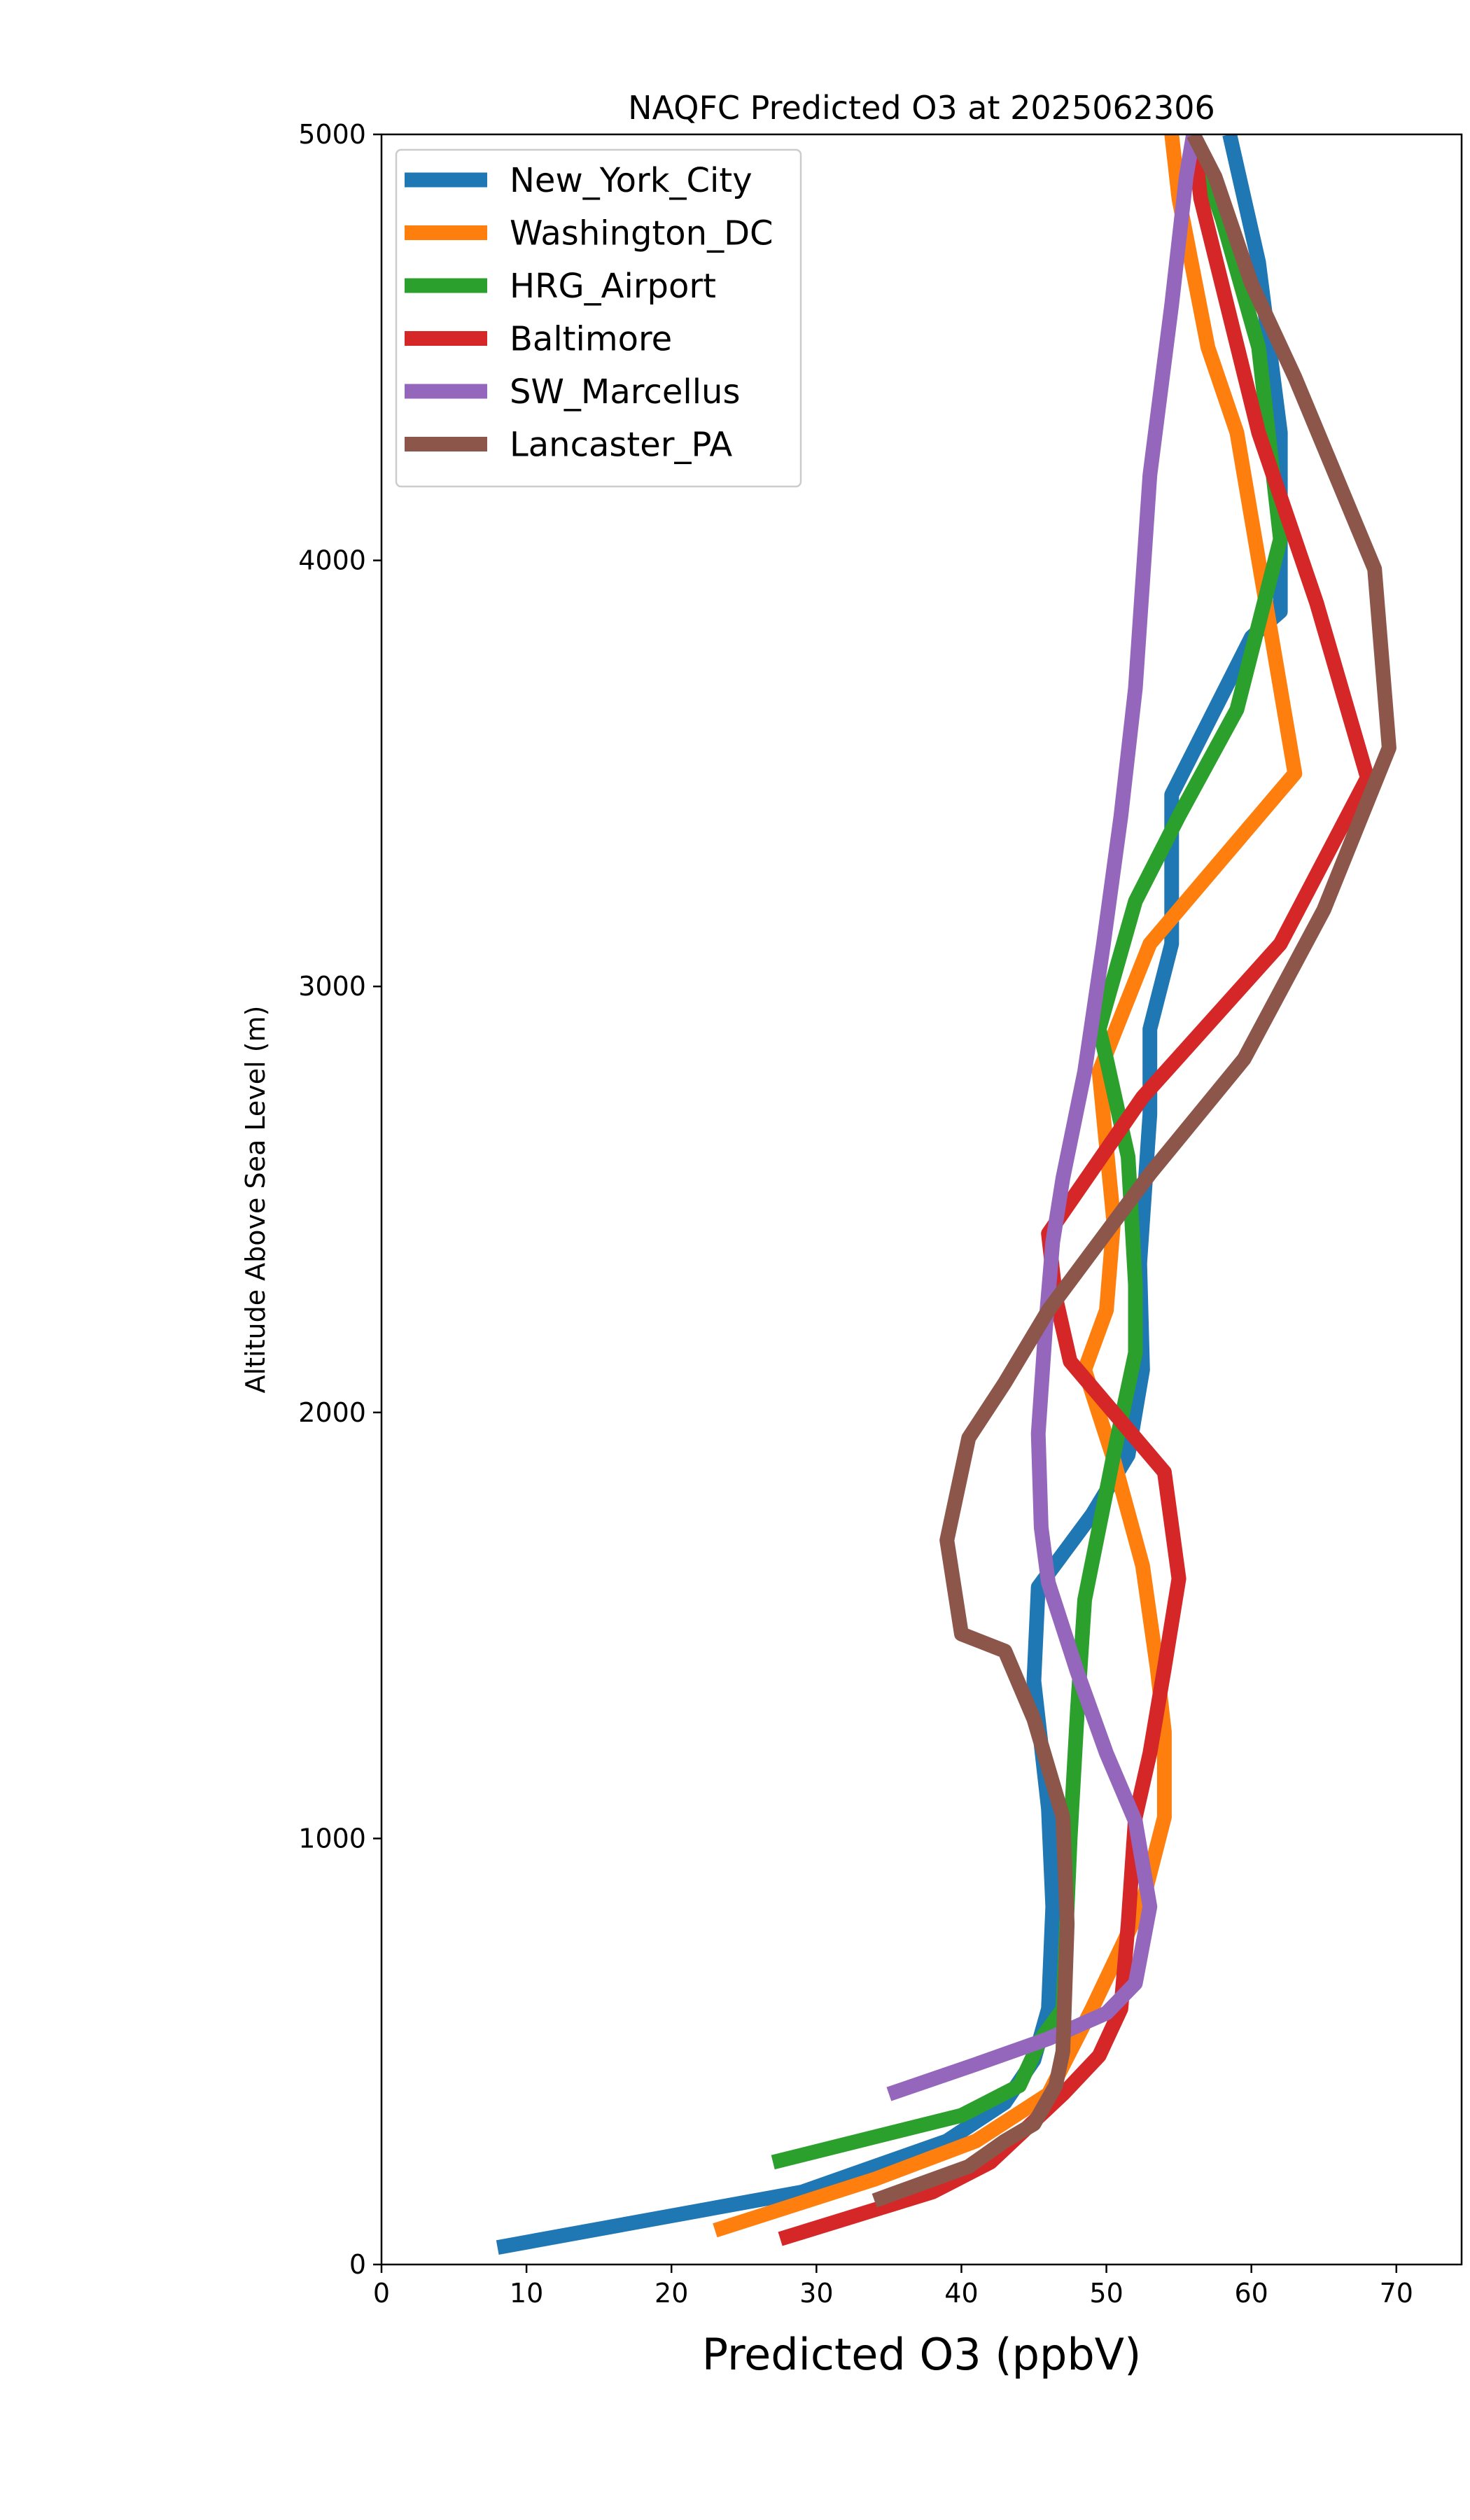 The height and width of the screenshot is (2520, 1470). What do you see at coordinates (332, 986) in the screenshot?
I see `y-tick-label: 3000` at bounding box center [332, 986].